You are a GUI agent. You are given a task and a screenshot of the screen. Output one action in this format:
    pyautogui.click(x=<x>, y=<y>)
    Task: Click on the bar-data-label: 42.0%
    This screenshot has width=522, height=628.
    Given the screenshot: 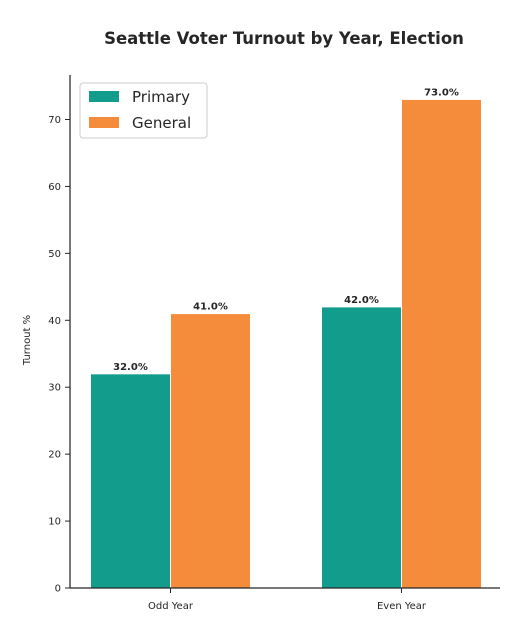 What is the action you would take?
    pyautogui.click(x=361, y=300)
    